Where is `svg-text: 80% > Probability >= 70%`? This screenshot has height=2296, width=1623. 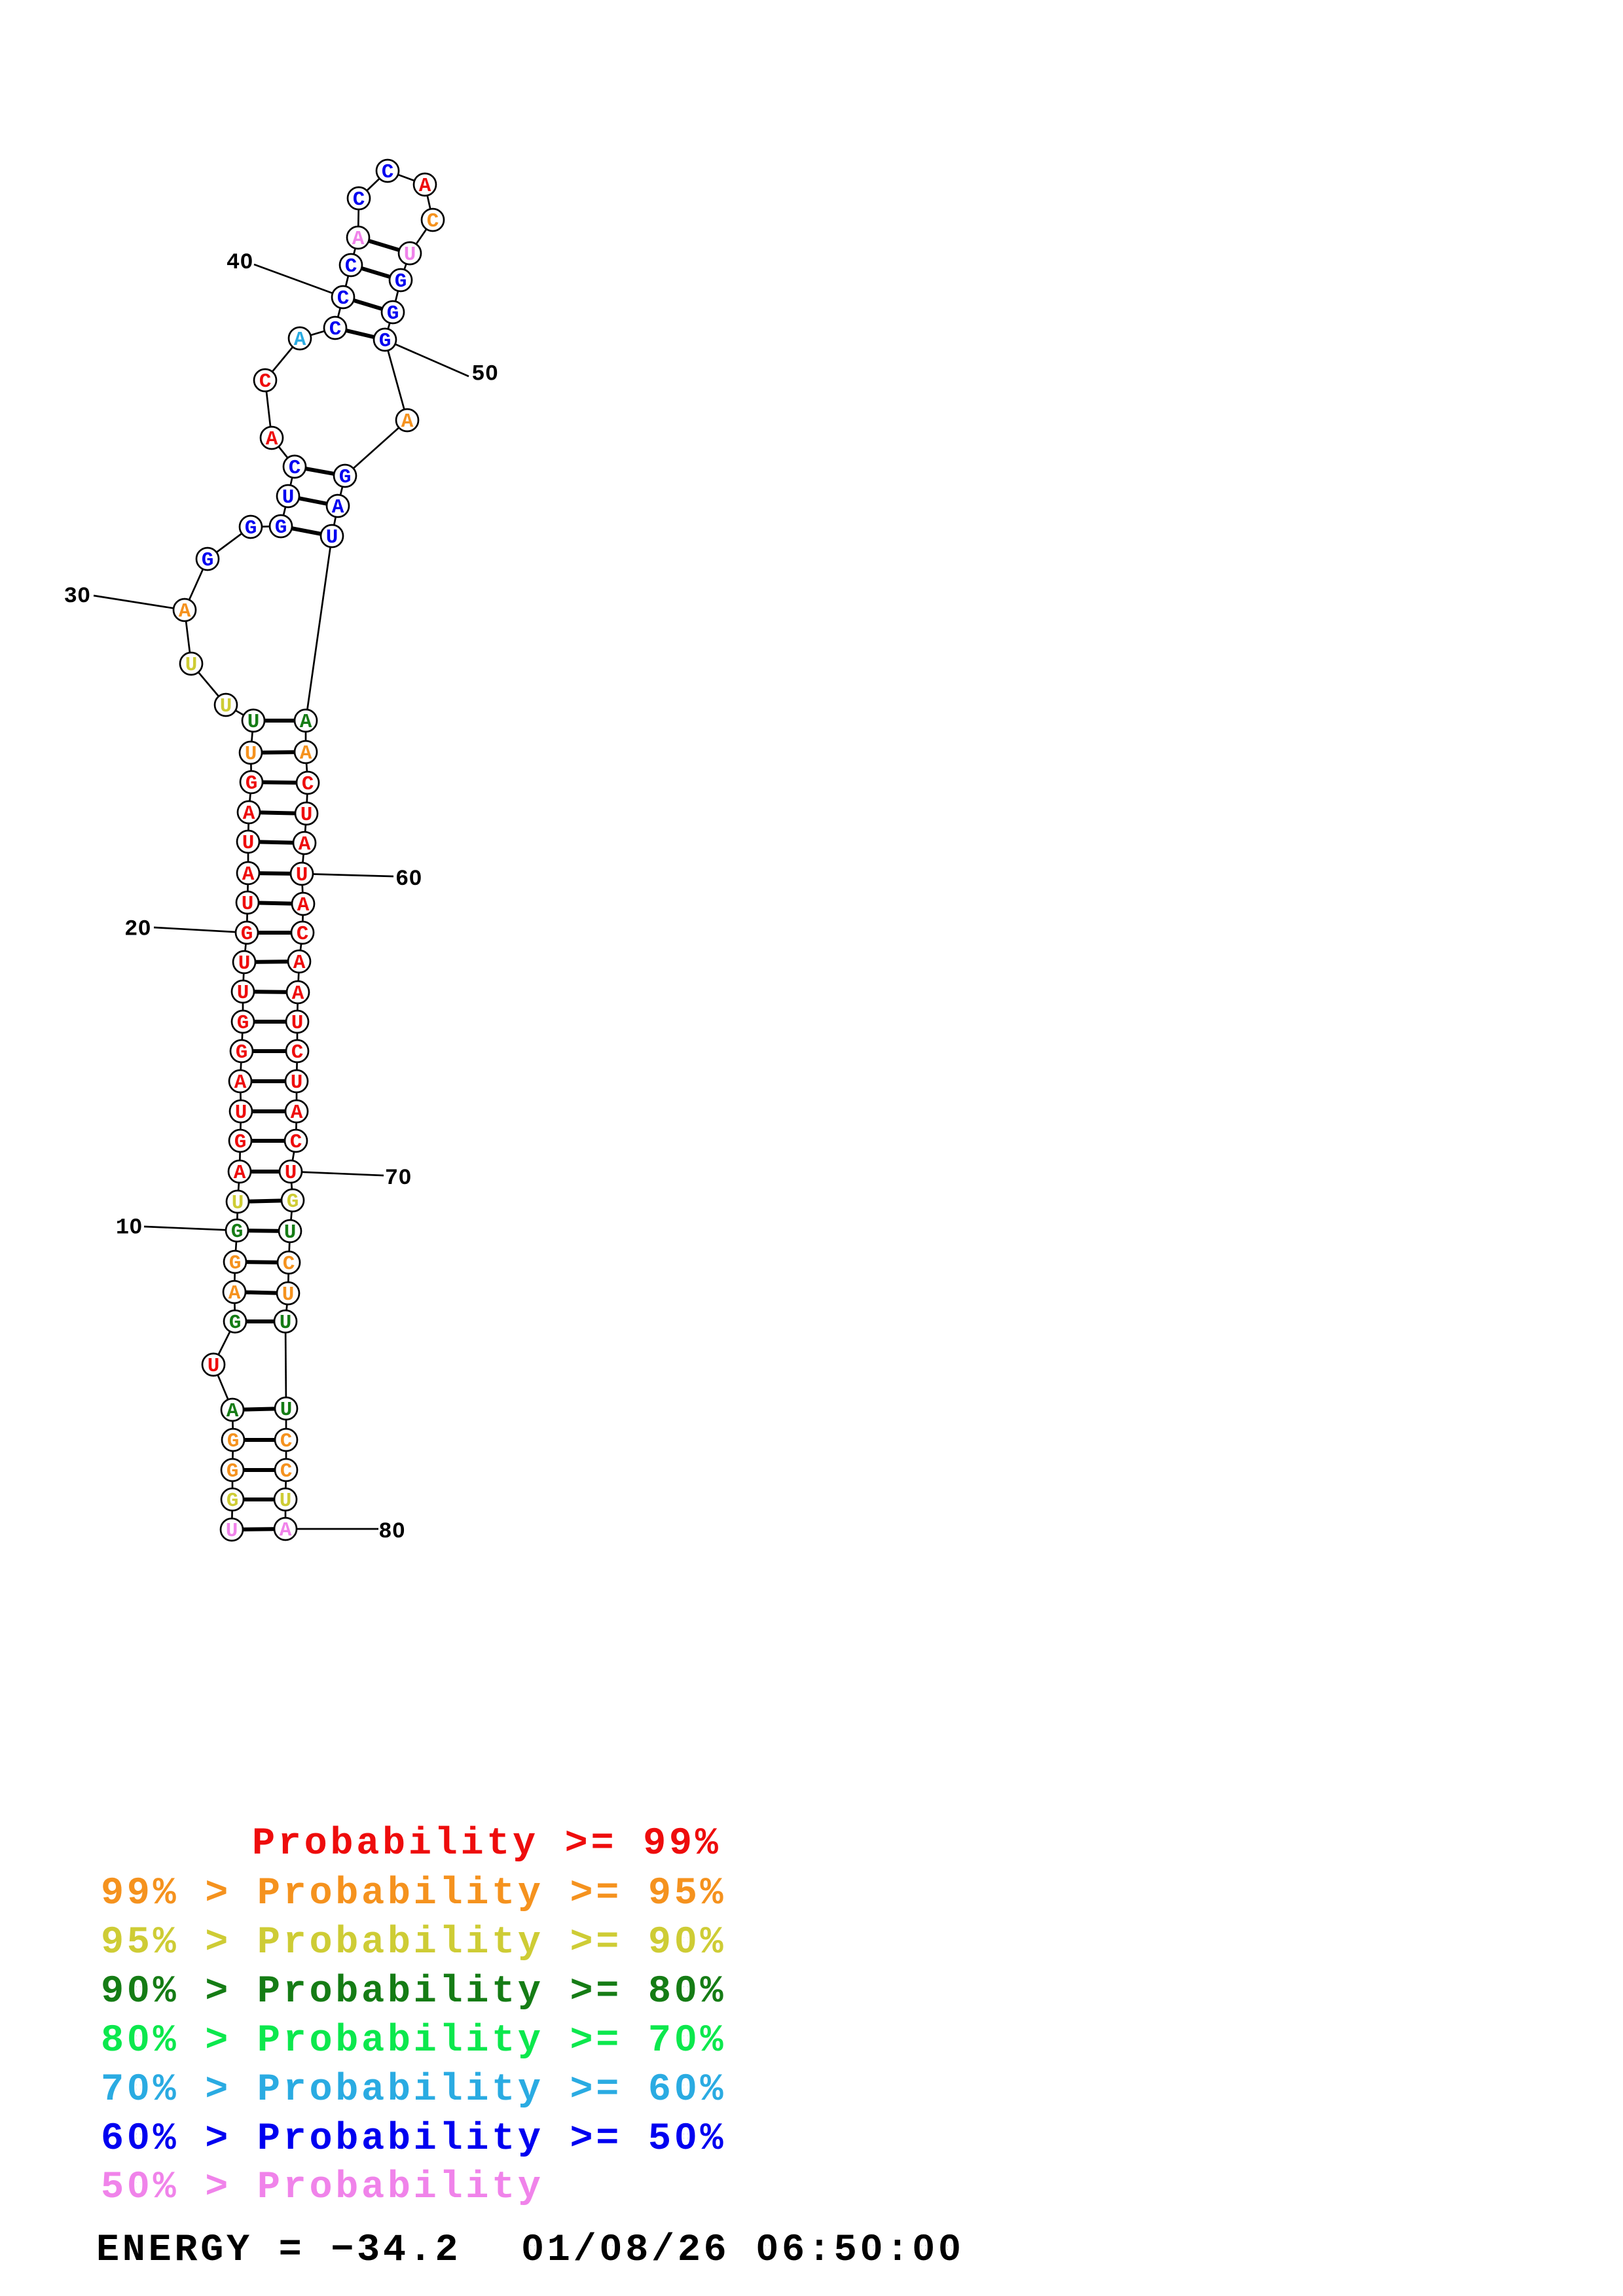 svg-text: 80% > Probability >= 70% is located at coordinates (413, 2040).